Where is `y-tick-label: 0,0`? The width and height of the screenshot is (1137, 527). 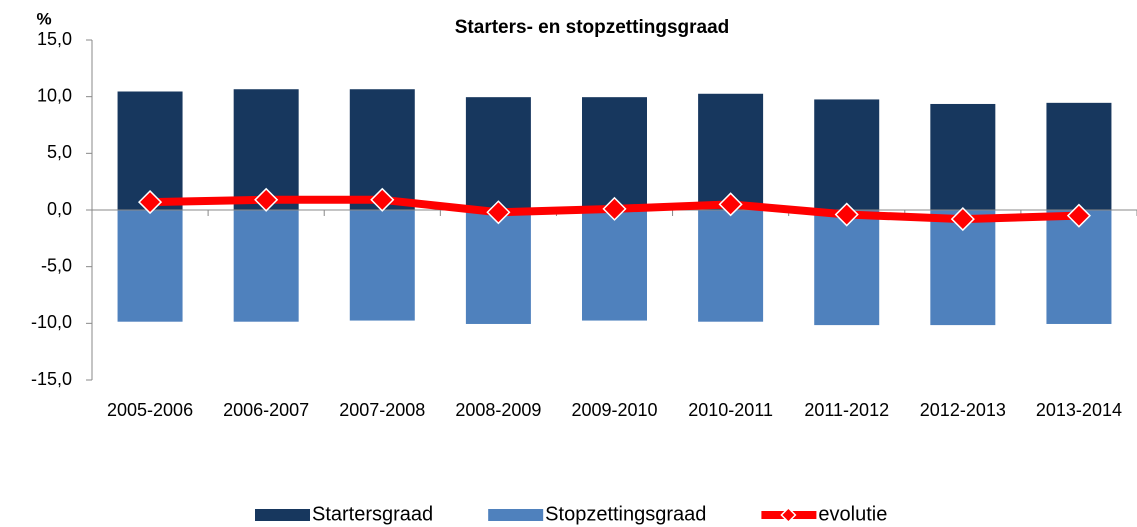 y-tick-label: 0,0 is located at coordinates (59, 209).